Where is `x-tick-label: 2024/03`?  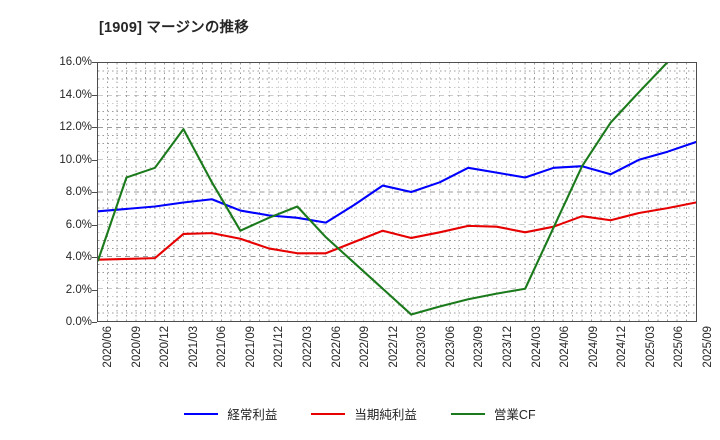 x-tick-label: 2024/03 is located at coordinates (536, 347).